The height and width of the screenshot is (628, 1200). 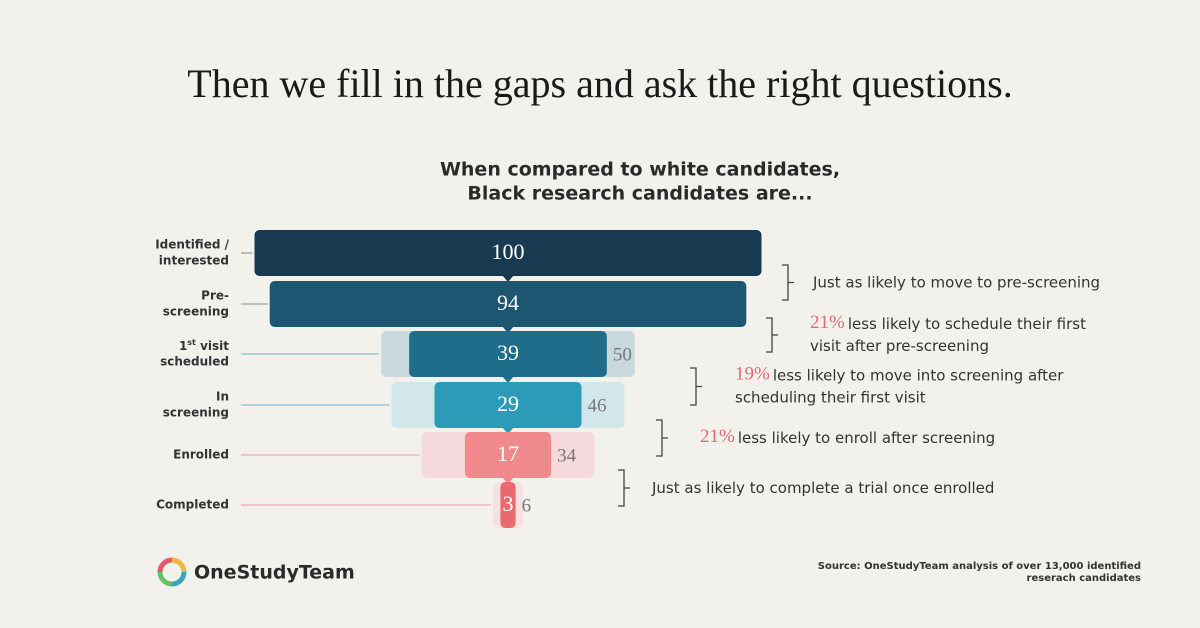 I want to click on stage-label-part: 1, so click(x=183, y=346).